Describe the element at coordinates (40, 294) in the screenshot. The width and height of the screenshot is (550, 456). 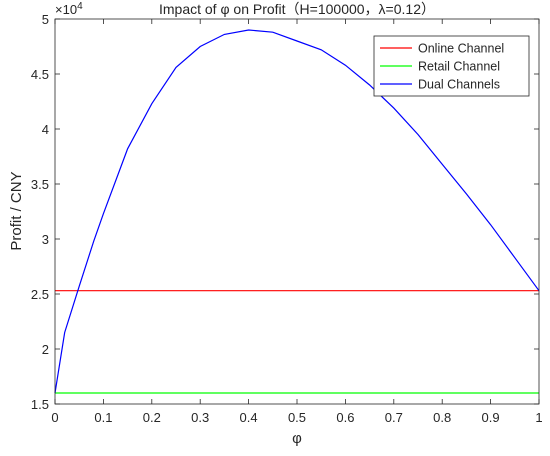
I see `y-tick-label: 2.5` at that location.